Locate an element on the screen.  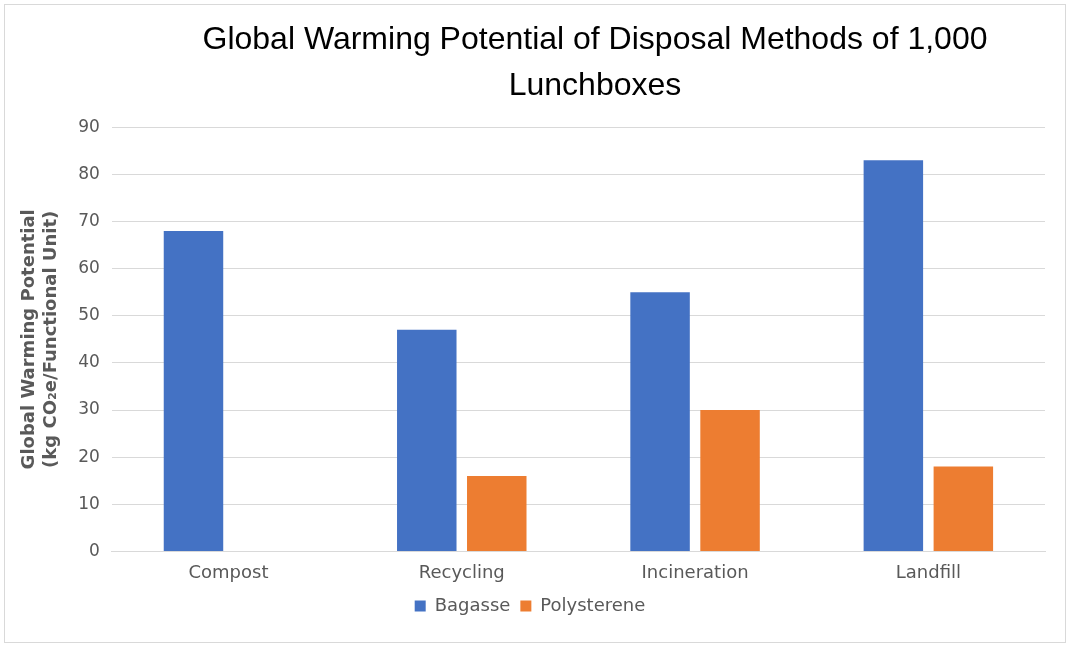
y-axis-title: Global Warming Potential (kg CO₂e/Functional Unit) is located at coordinates (39, 339).